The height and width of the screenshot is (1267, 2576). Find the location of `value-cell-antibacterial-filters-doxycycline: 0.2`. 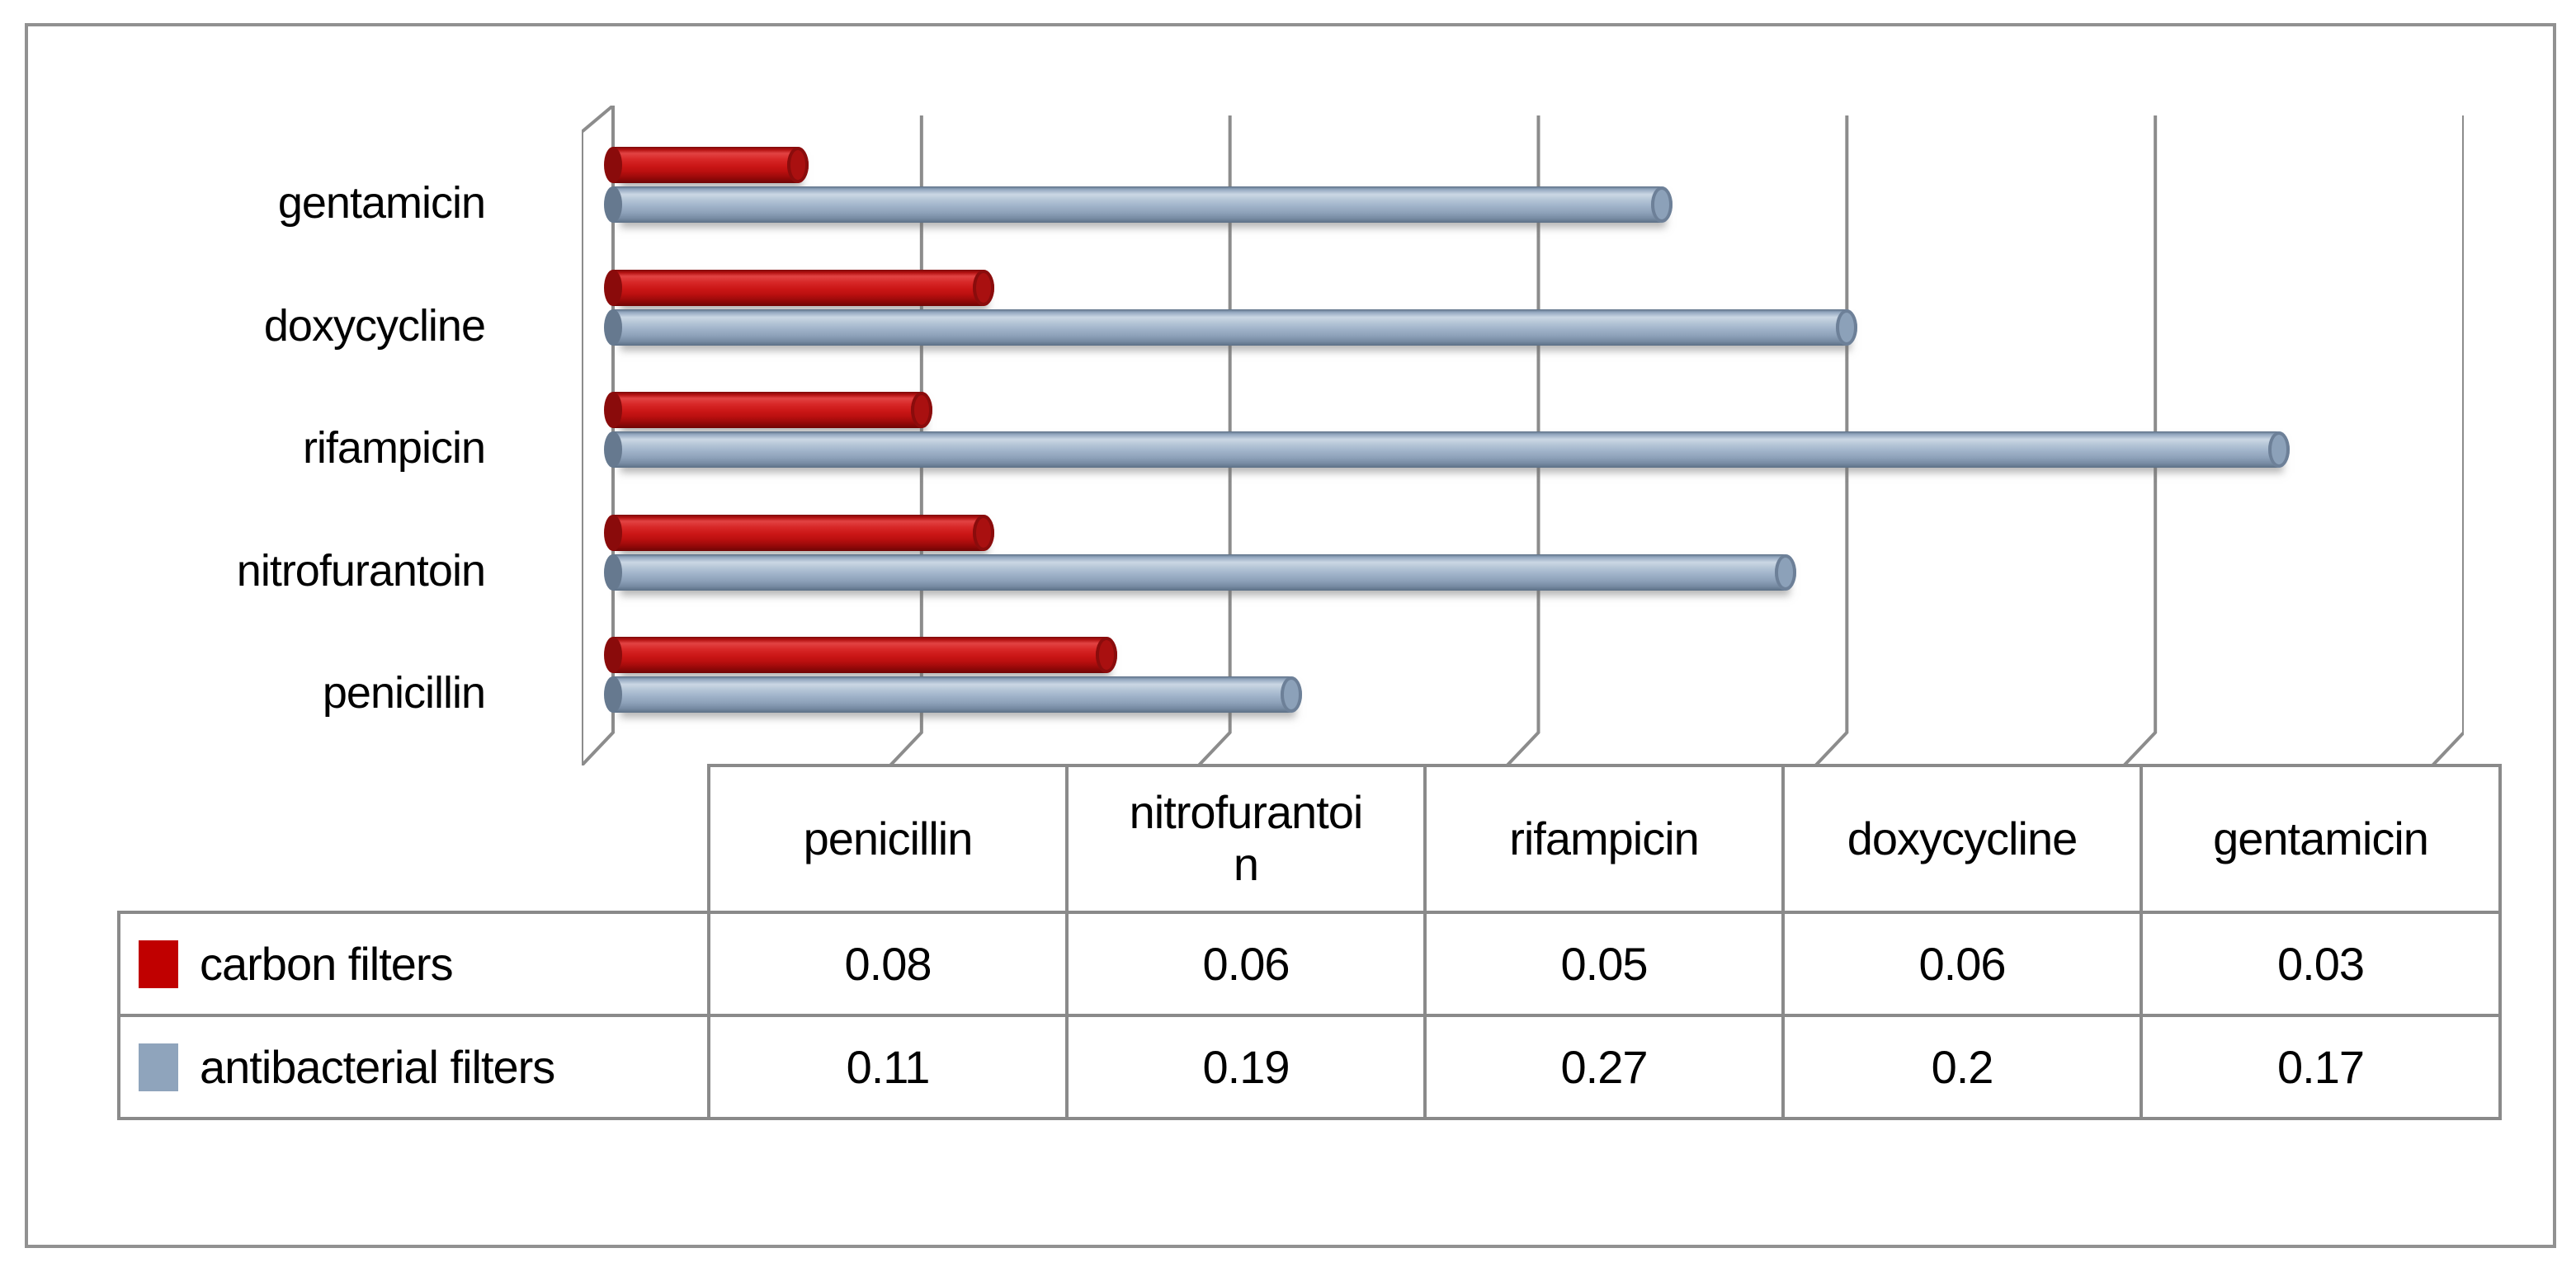

value-cell-antibacterial-filters-doxycycline: 0.2 is located at coordinates (1962, 1067).